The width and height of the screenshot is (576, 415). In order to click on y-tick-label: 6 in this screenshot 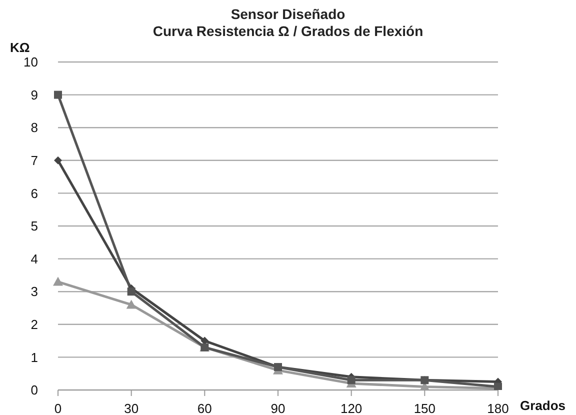, I will do `click(34, 193)`.